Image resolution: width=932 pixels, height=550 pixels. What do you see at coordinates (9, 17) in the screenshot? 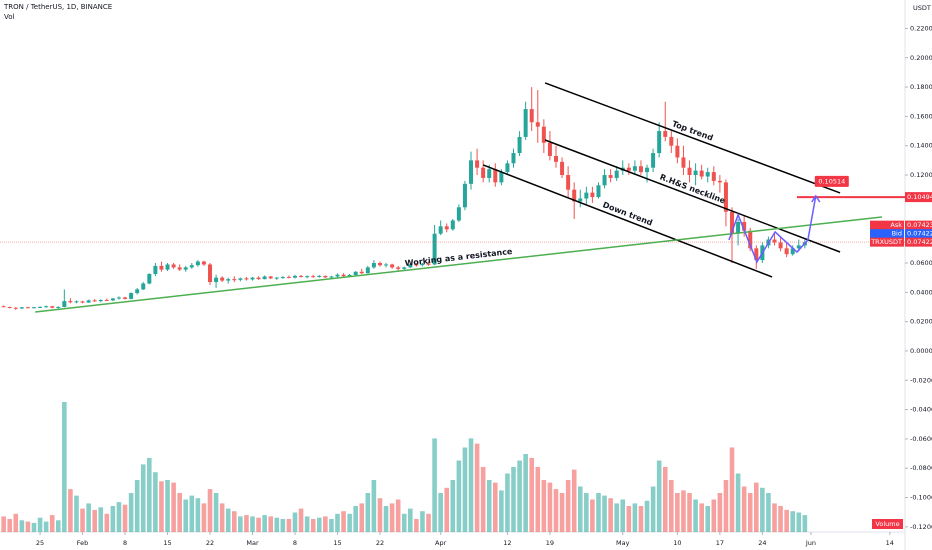
I see `indicator-name: Vol` at bounding box center [9, 17].